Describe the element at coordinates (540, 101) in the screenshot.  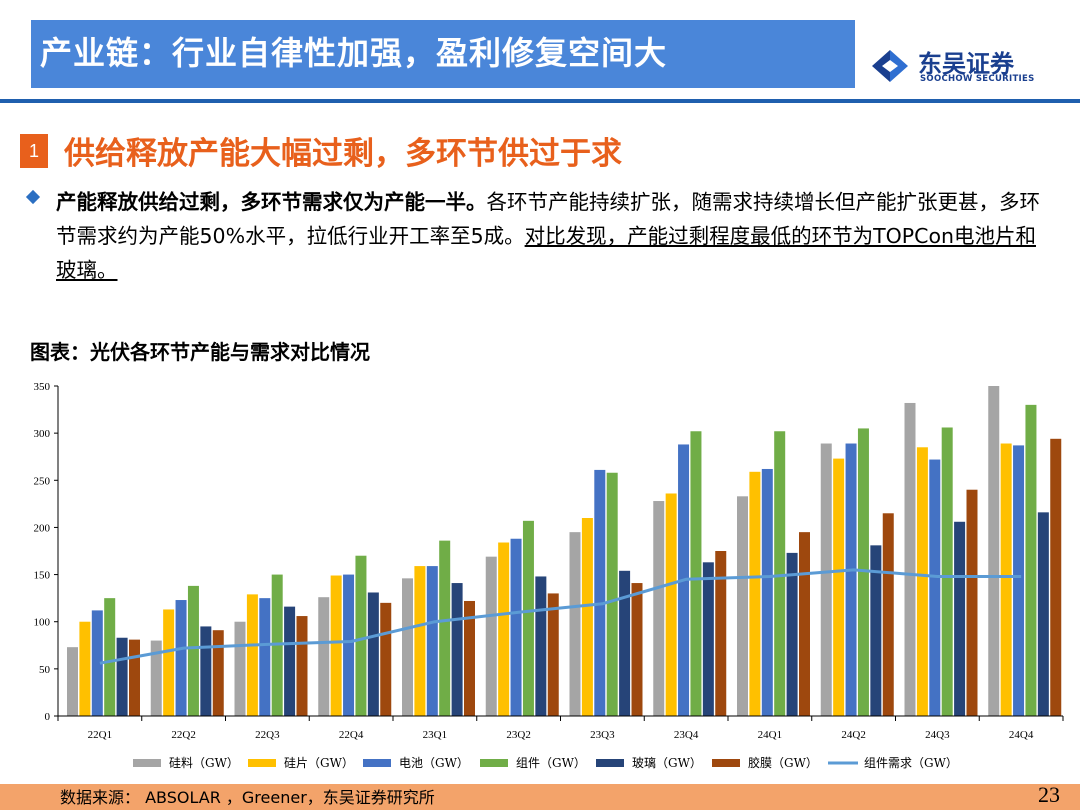
I see `header-divider` at that location.